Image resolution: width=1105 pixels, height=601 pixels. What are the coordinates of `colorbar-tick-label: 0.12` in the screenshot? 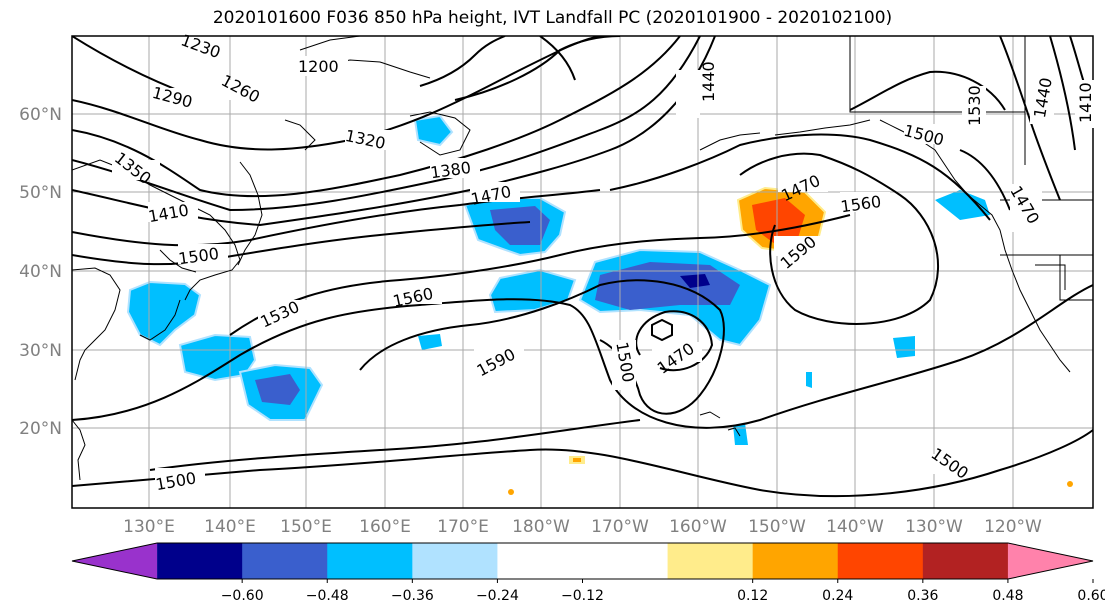 It's located at (752, 594).